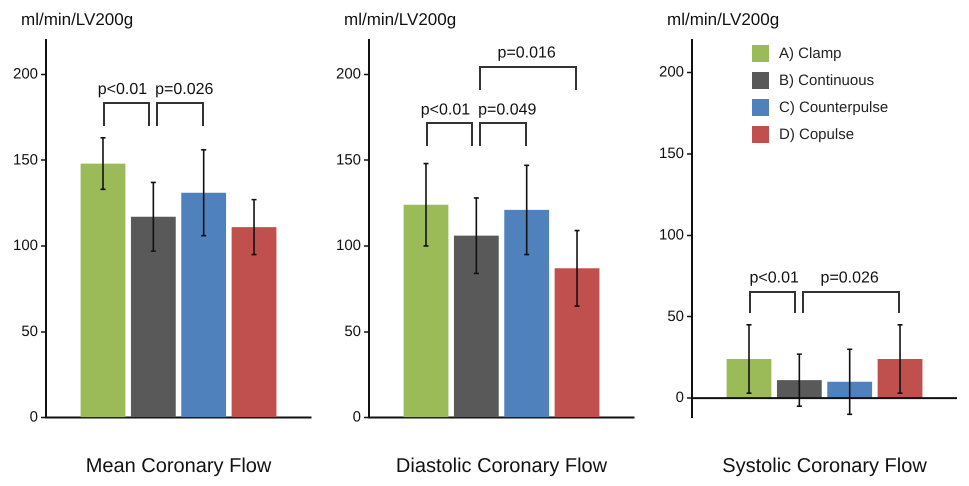 This screenshot has width=969, height=486. What do you see at coordinates (502, 466) in the screenshot?
I see `x-axis-title: Diastolic Coronary Flow` at bounding box center [502, 466].